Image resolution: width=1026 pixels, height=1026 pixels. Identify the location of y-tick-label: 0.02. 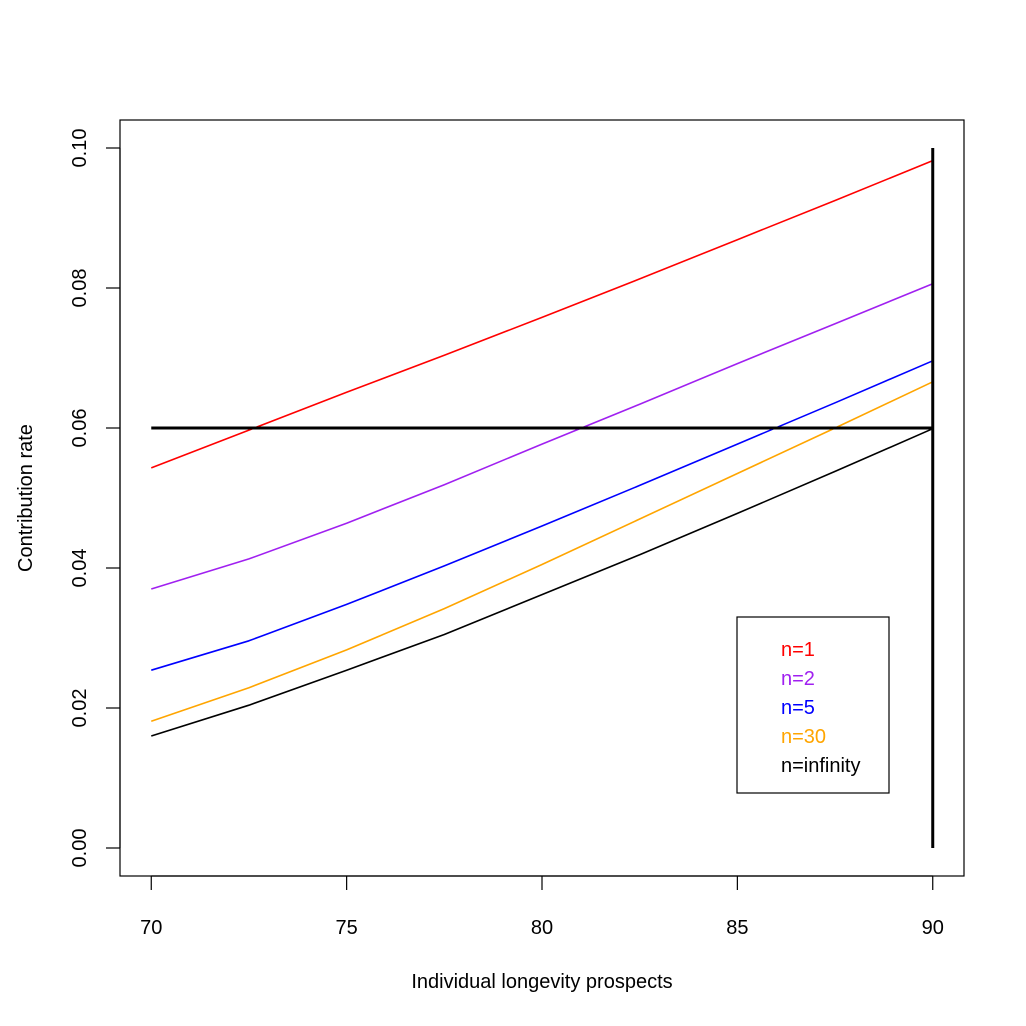
(80, 708).